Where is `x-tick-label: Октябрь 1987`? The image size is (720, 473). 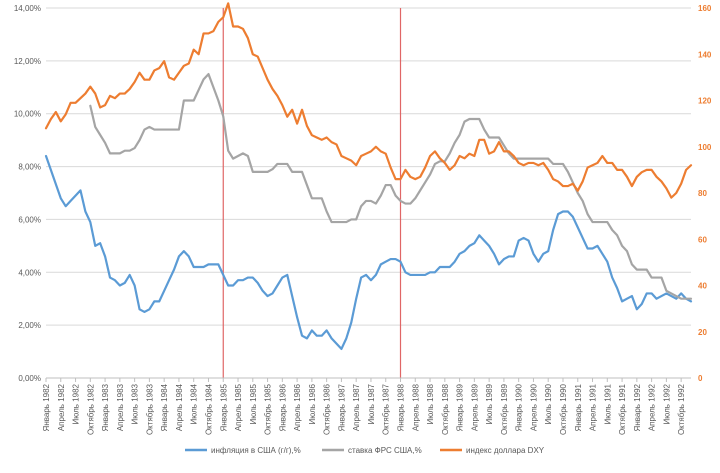 x-tick-label: Октябрь 1987 is located at coordinates (386, 409).